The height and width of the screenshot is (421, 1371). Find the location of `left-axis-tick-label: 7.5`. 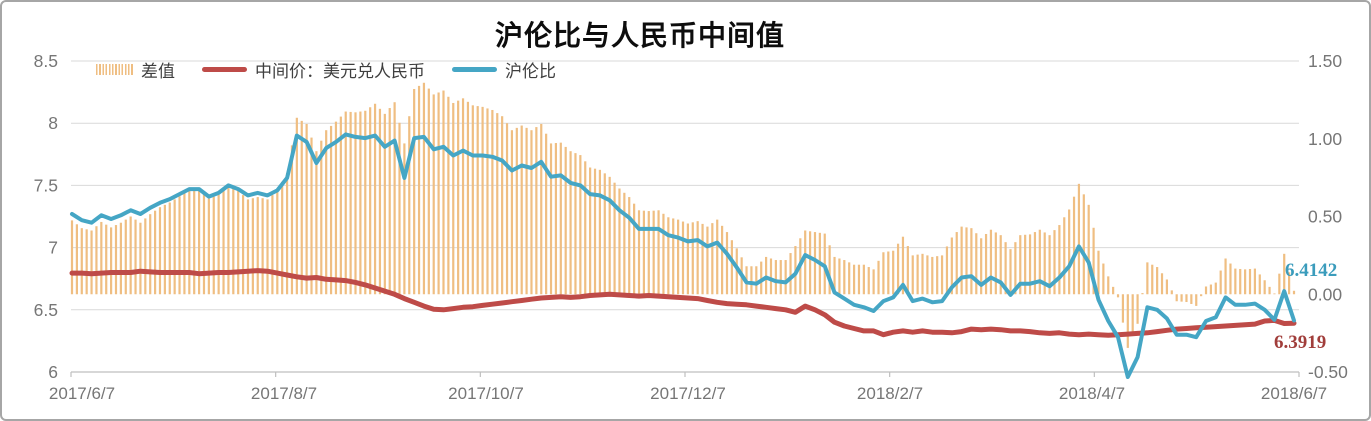

left-axis-tick-label: 7.5 is located at coordinates (46, 185).